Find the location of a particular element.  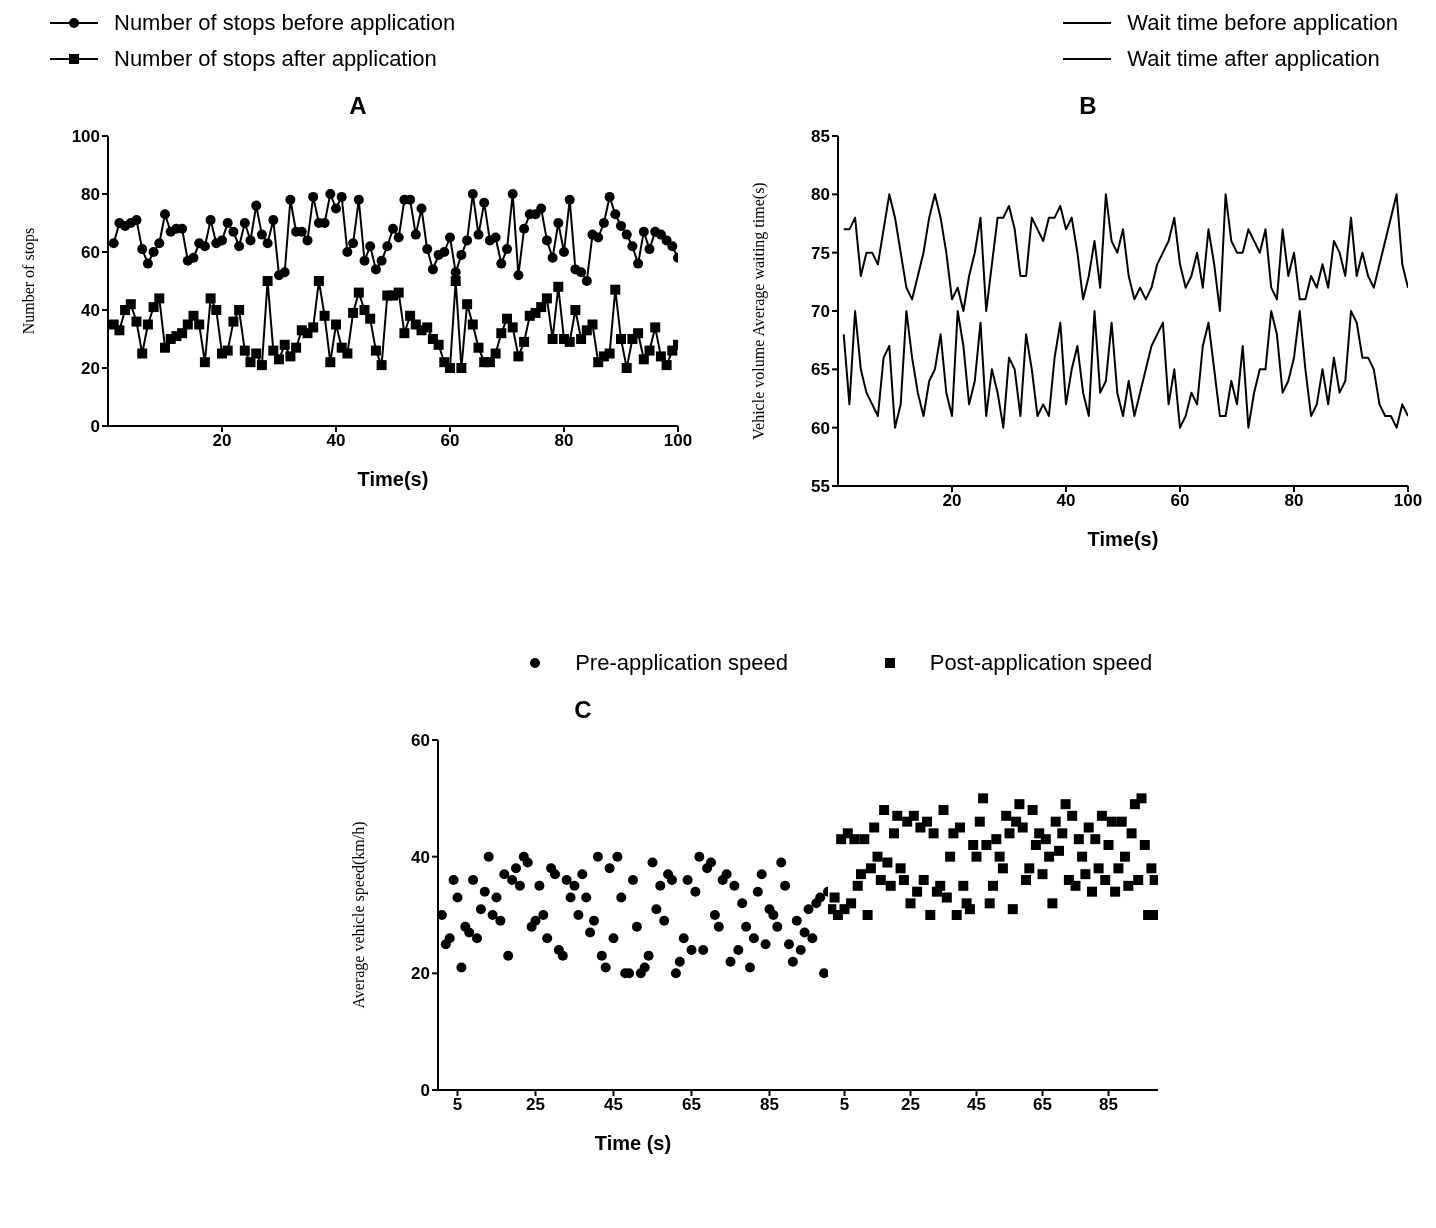

y-tick-label: 65 is located at coordinates (820, 370).